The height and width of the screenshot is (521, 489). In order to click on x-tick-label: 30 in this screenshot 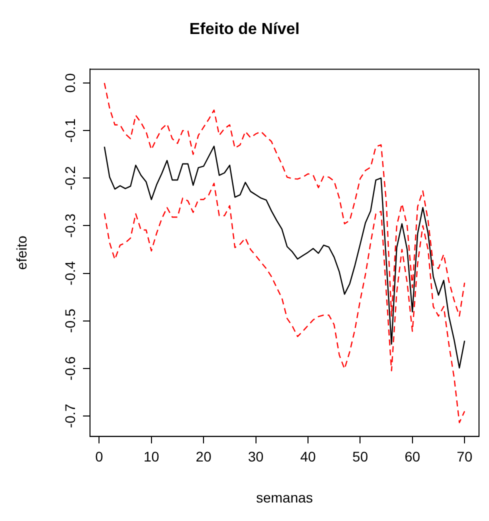, I will do `click(256, 456)`.